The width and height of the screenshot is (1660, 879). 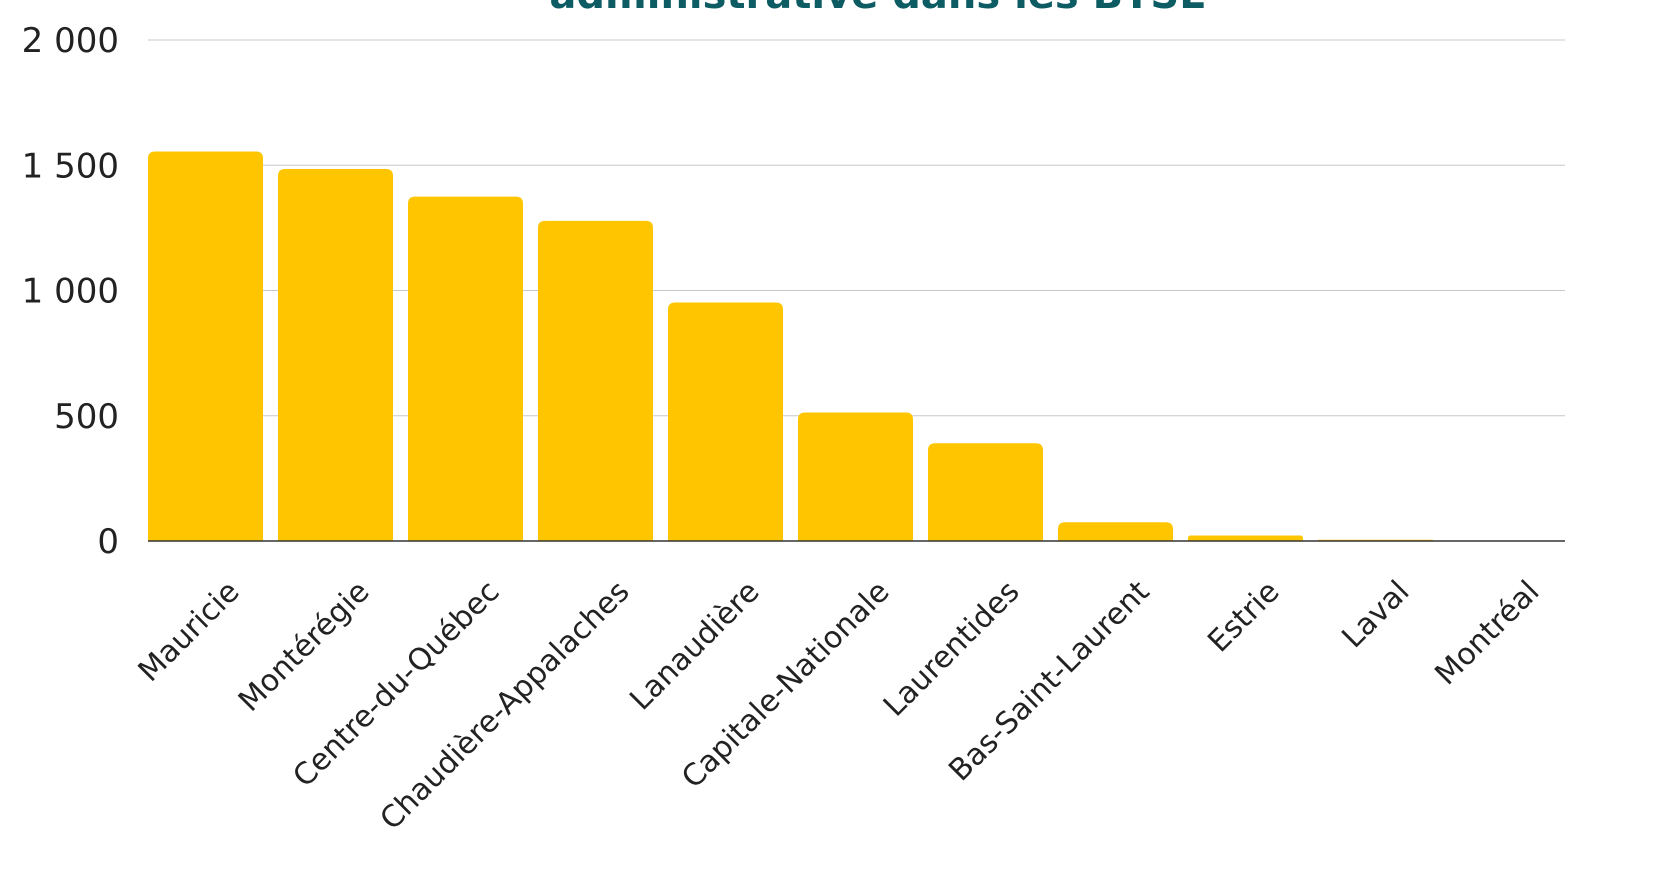 What do you see at coordinates (1375, 614) in the screenshot?
I see `x-tick-label: Laval` at bounding box center [1375, 614].